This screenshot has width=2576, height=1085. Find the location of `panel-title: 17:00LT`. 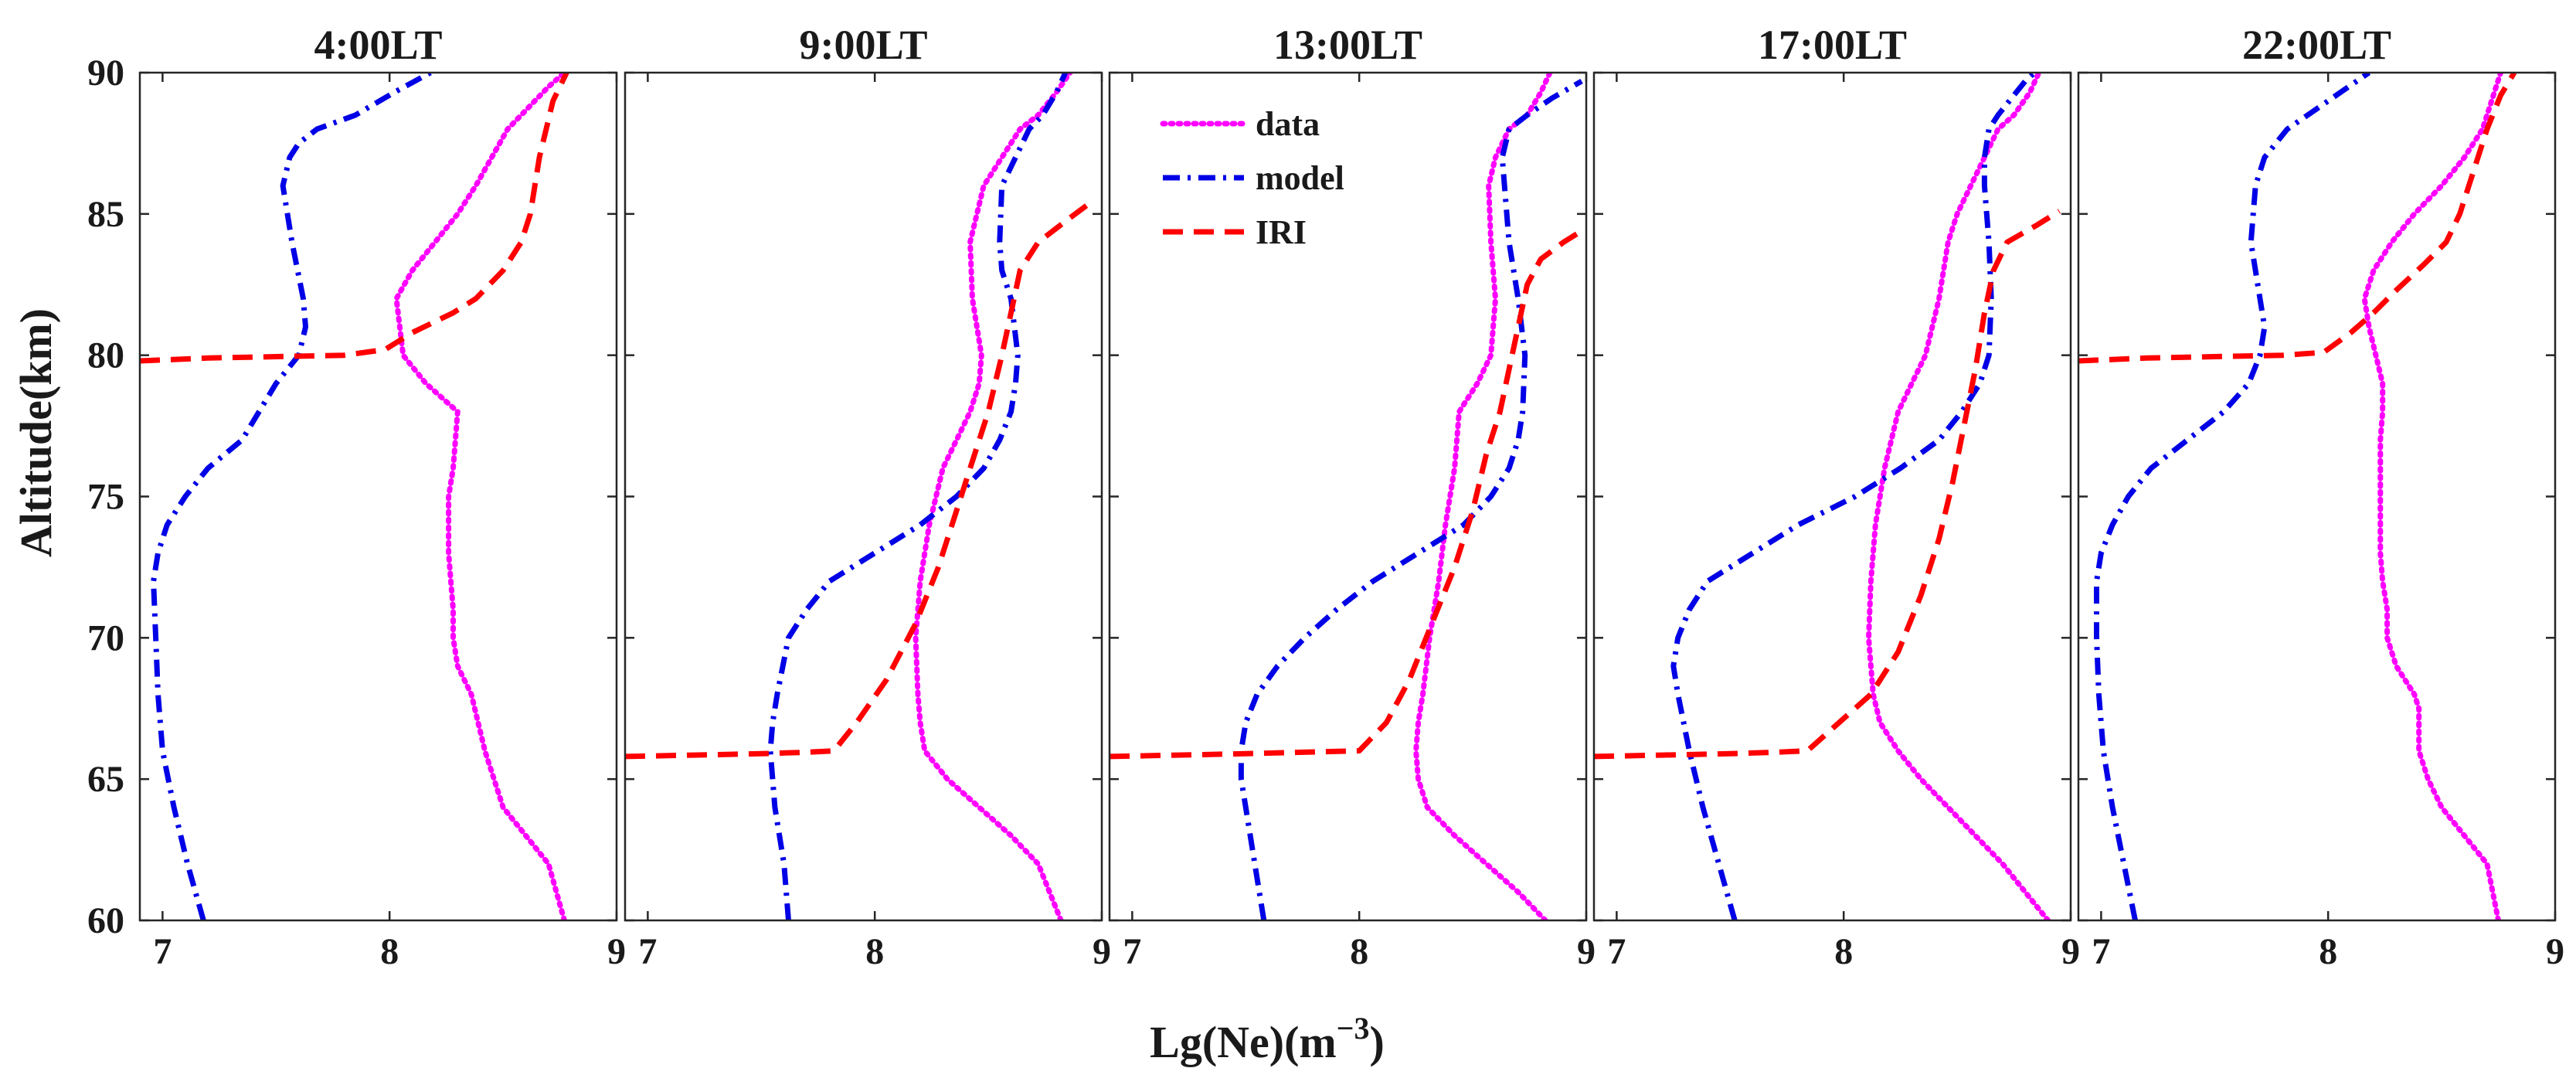

panel-title: 17:00LT is located at coordinates (1832, 45).